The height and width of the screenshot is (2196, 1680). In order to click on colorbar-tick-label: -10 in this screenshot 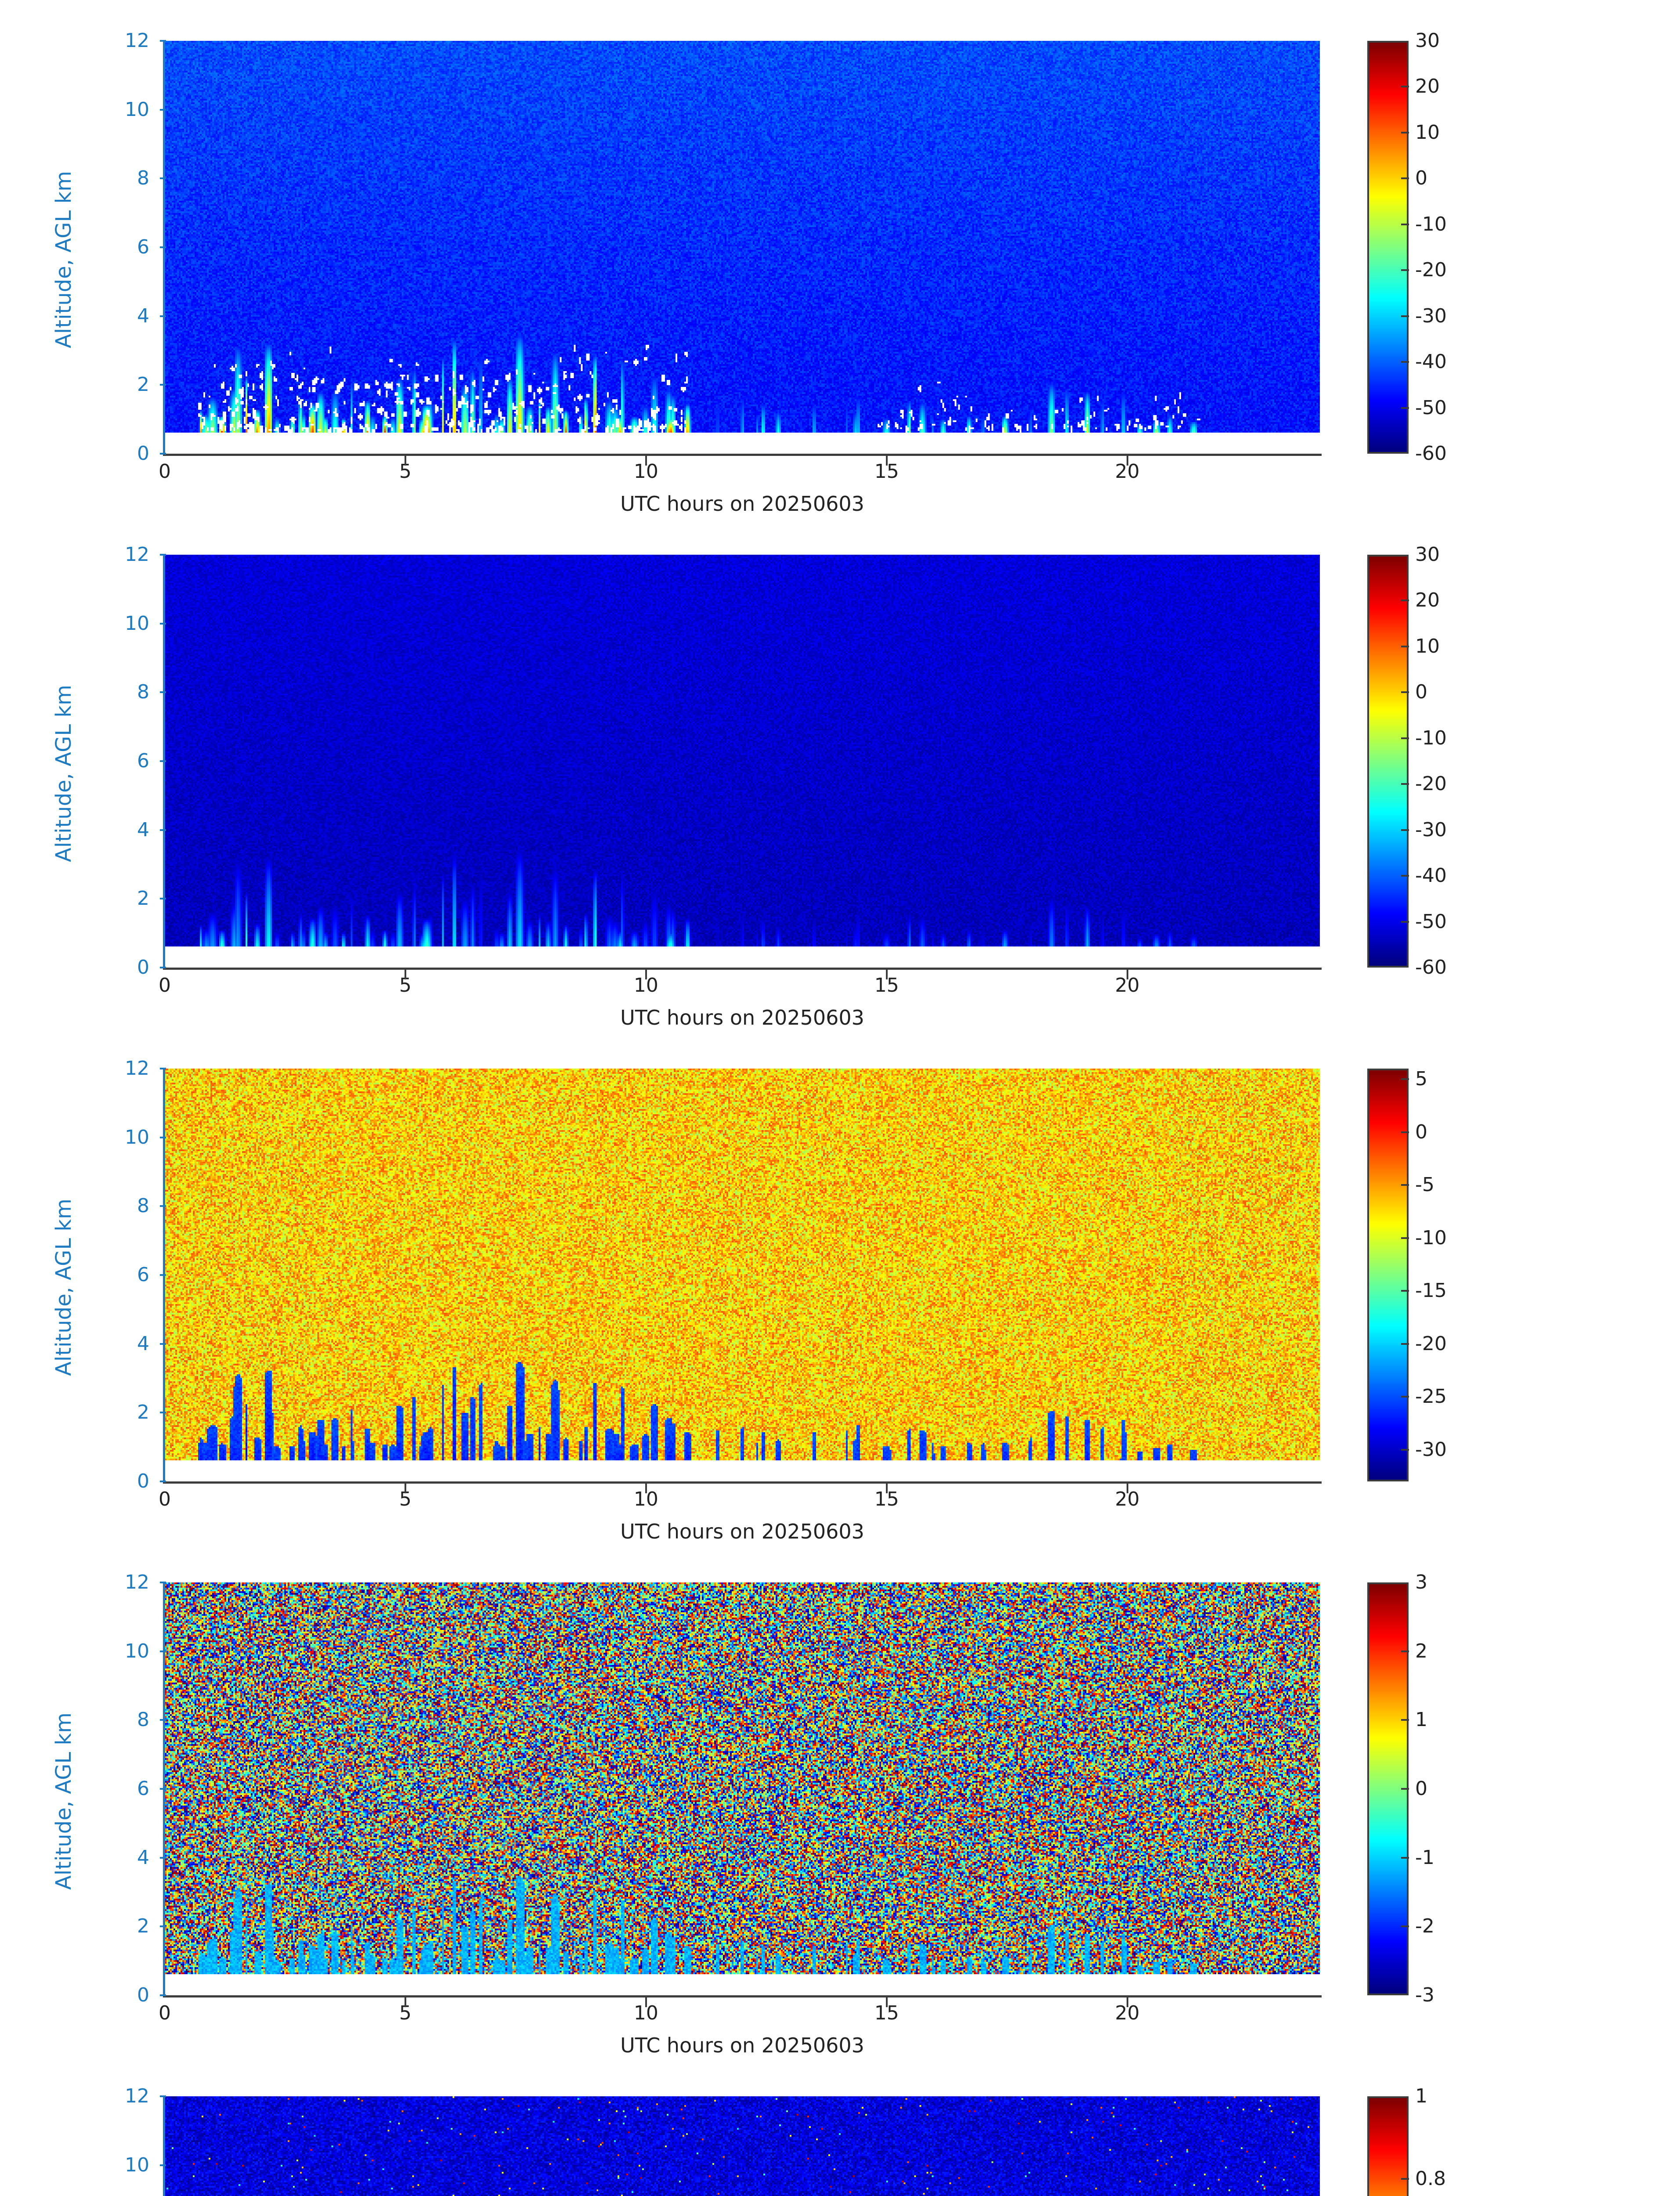, I will do `click(1431, 737)`.